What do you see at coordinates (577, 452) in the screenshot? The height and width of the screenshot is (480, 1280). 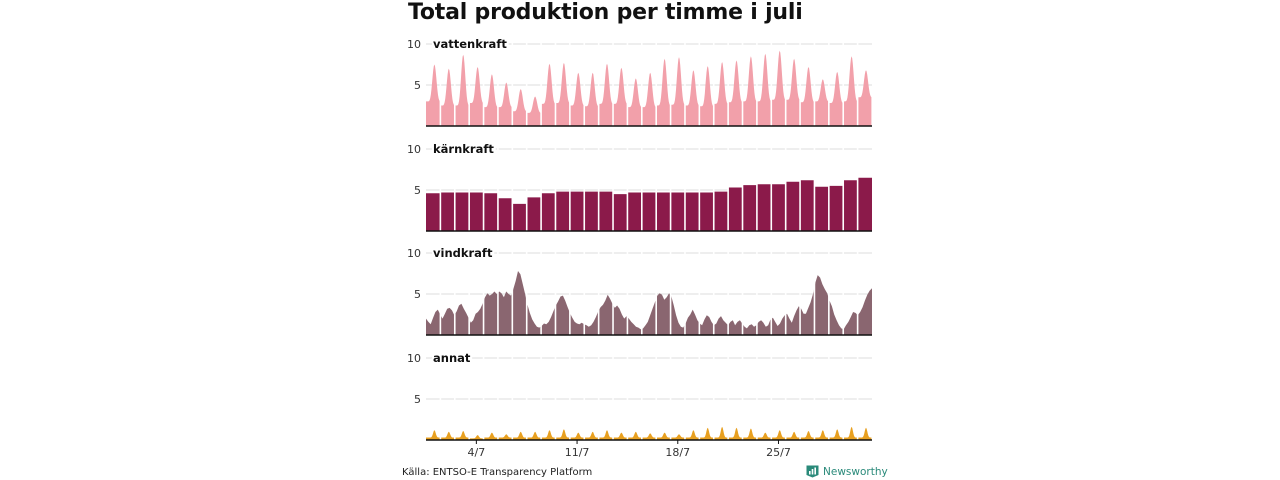 I see `x-tick-label: 11/7` at bounding box center [577, 452].